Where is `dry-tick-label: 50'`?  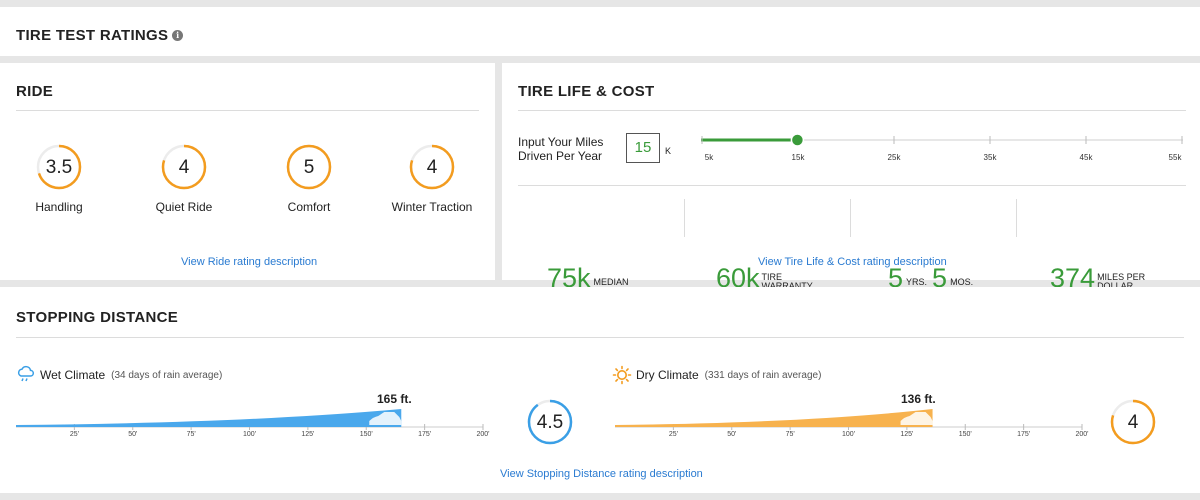 dry-tick-label: 50' is located at coordinates (732, 434).